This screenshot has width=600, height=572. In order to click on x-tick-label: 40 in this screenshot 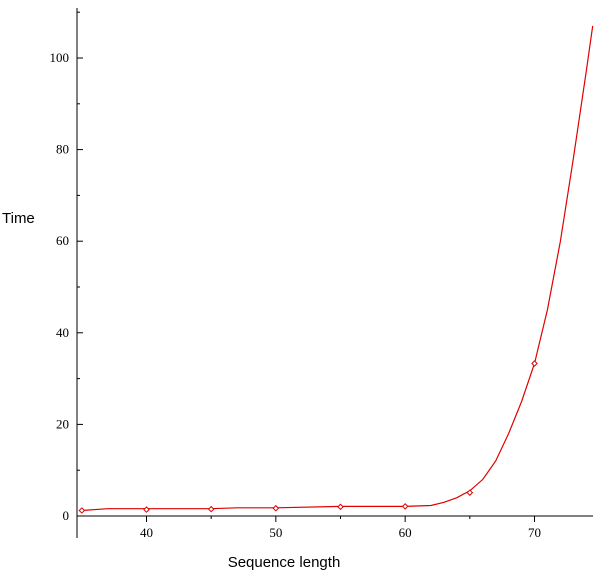, I will do `click(146, 532)`.